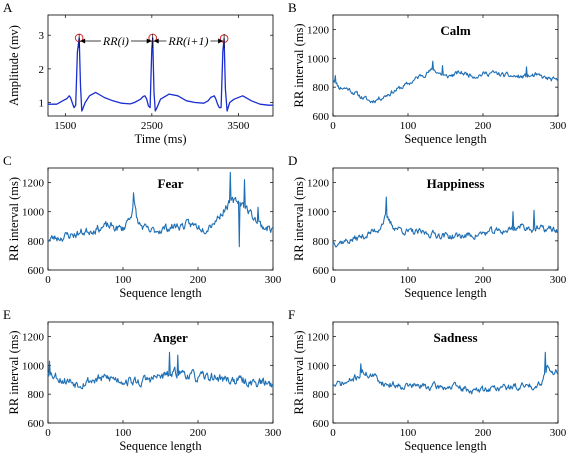  I want to click on panel-title: Fear, so click(171, 183).